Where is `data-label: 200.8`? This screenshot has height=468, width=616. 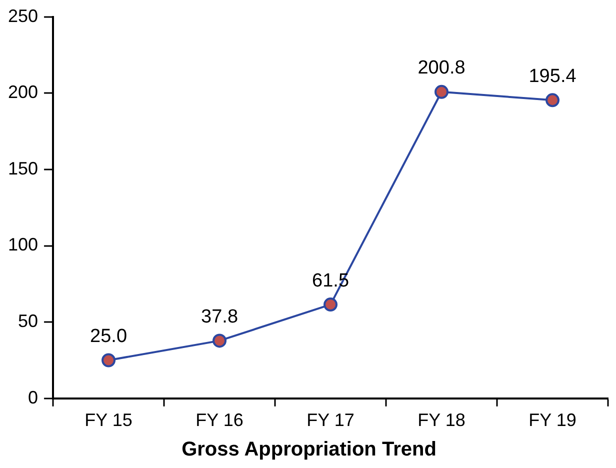
data-label: 200.8 is located at coordinates (442, 68).